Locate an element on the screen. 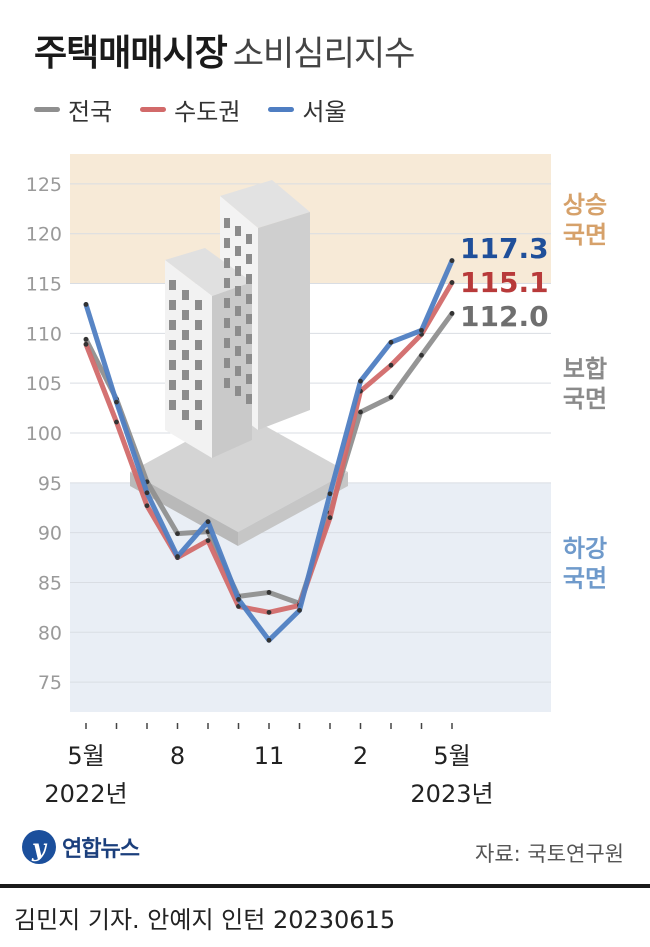  year-label: 2023년 is located at coordinates (451, 794).